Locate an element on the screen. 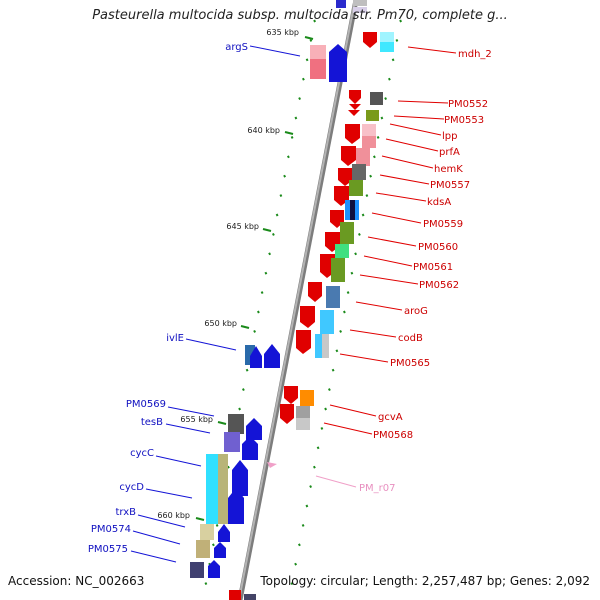  gene-cycC is located at coordinates (240, 478).